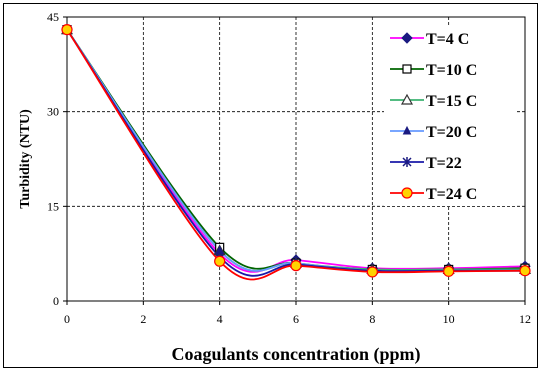 The width and height of the screenshot is (543, 373). What do you see at coordinates (25, 159) in the screenshot?
I see `y-axis-label: Turbidity (NTU)` at bounding box center [25, 159].